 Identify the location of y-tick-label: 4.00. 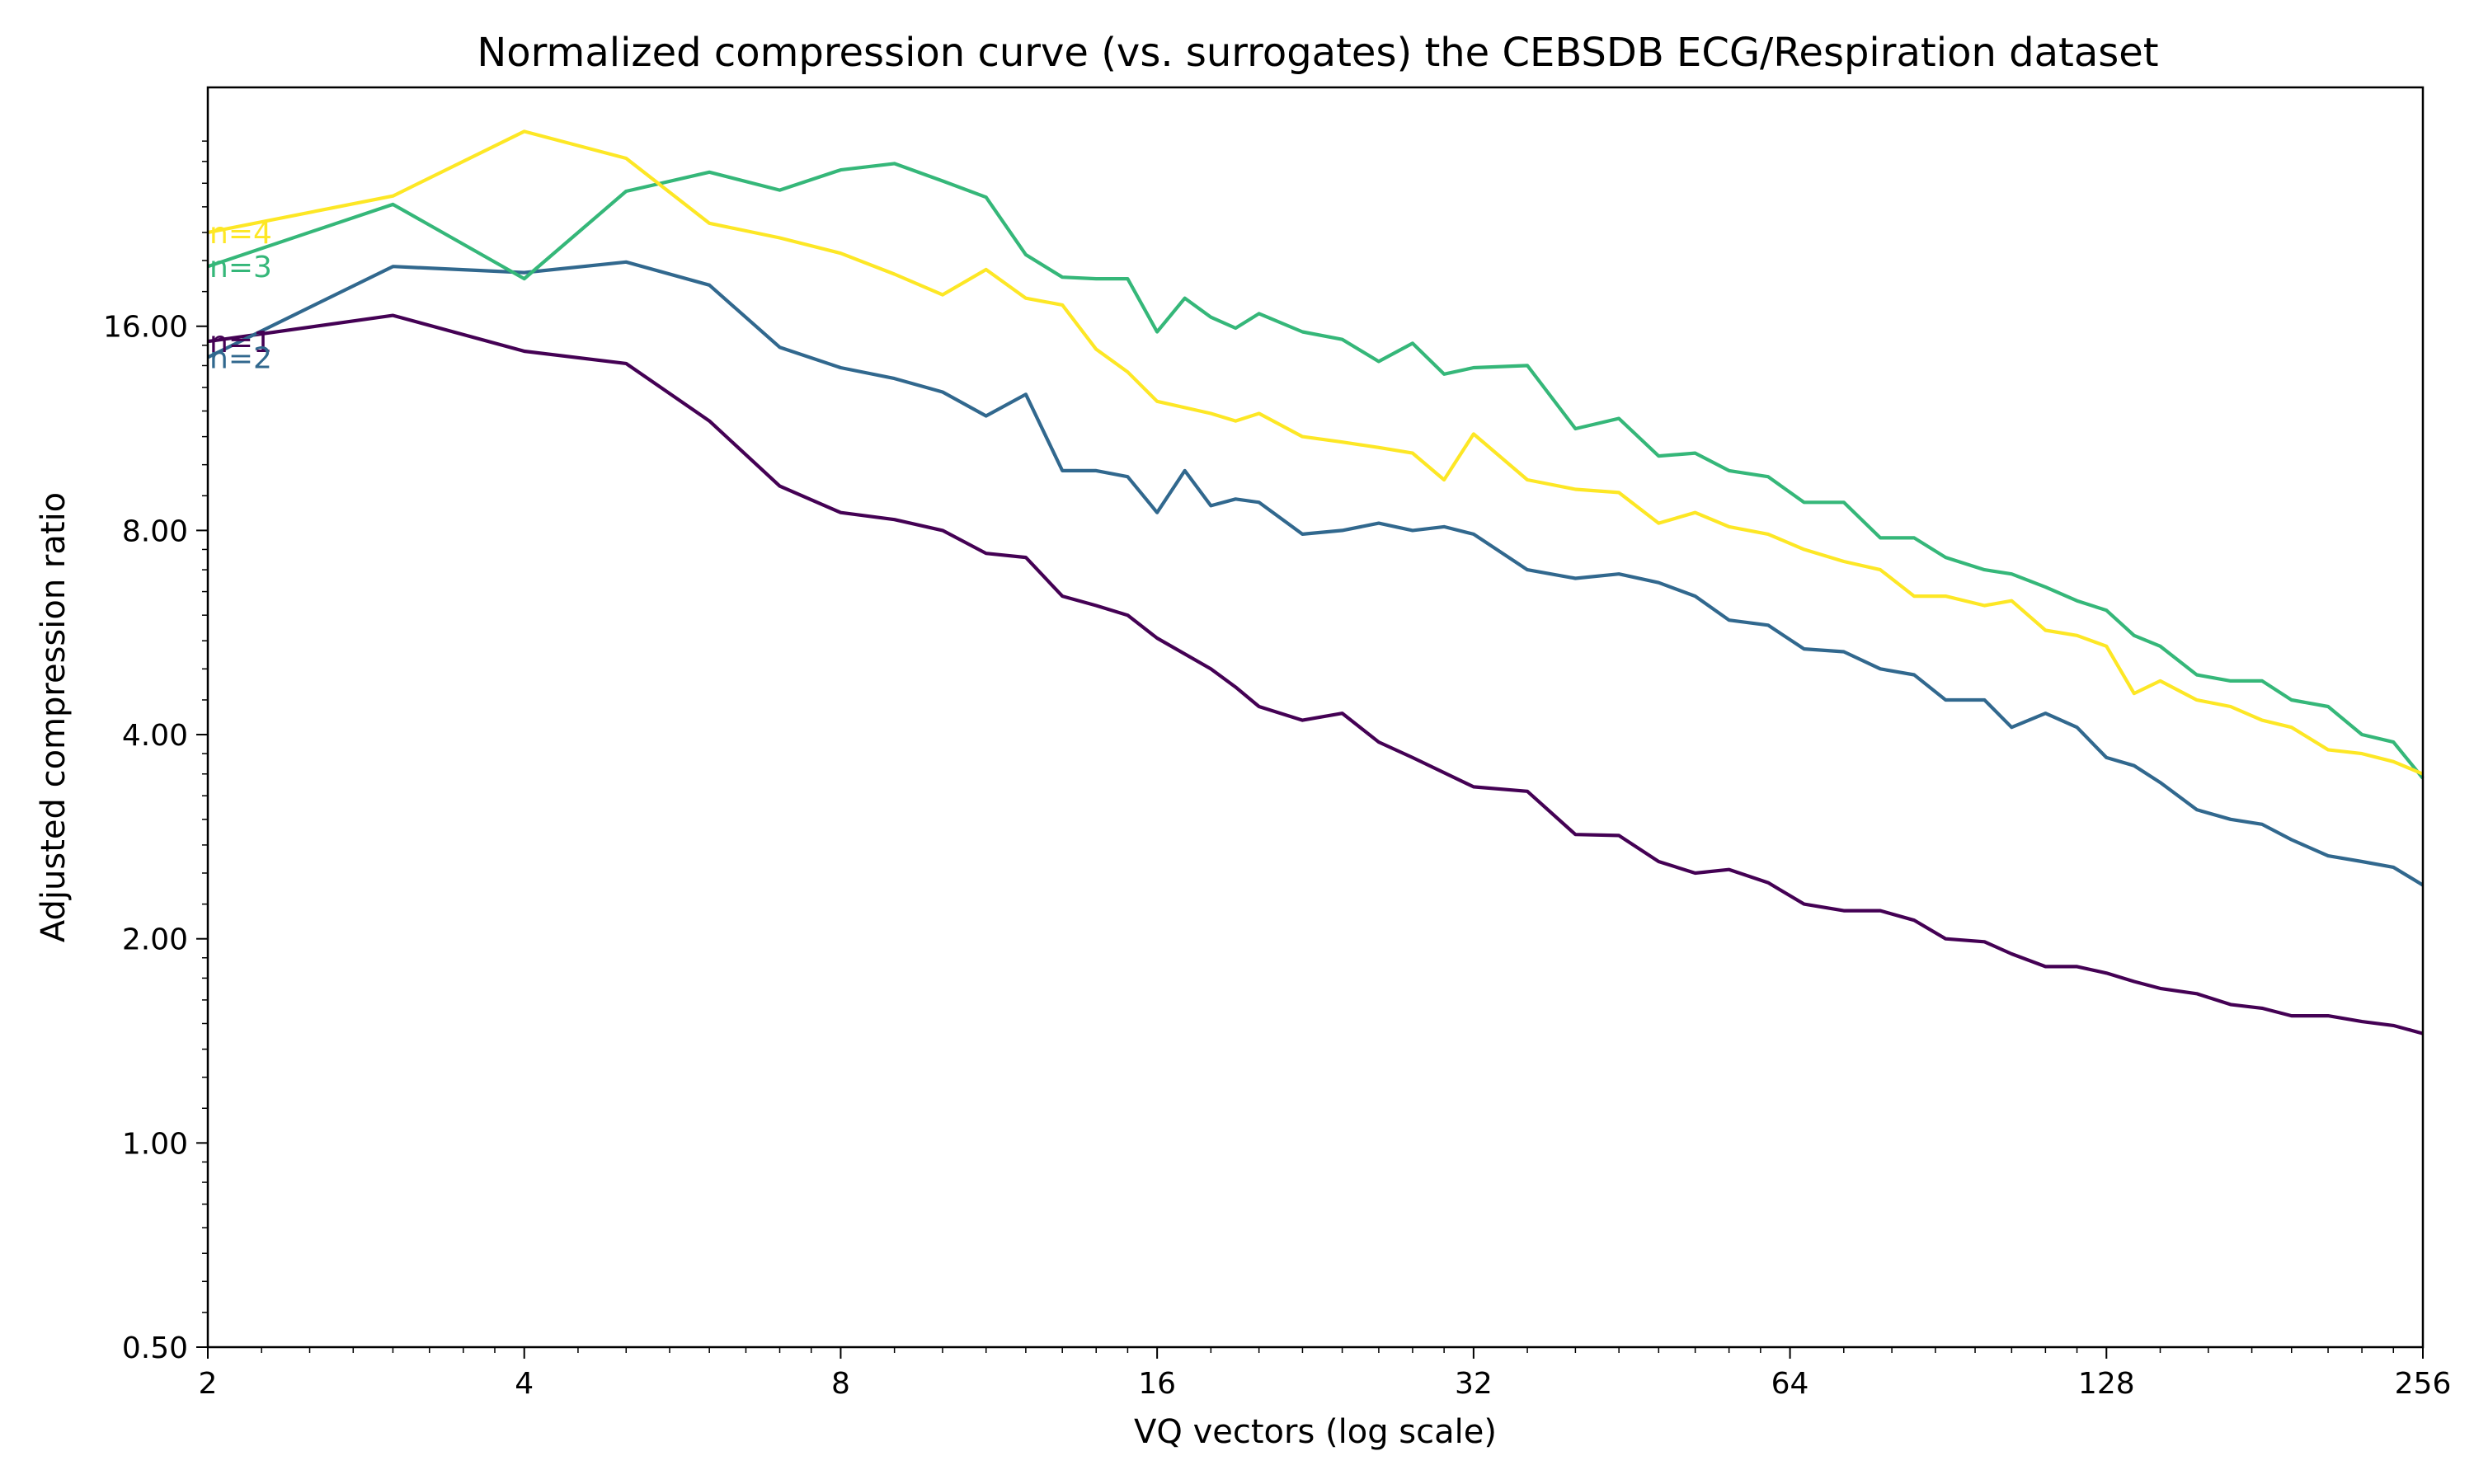
(155, 736).